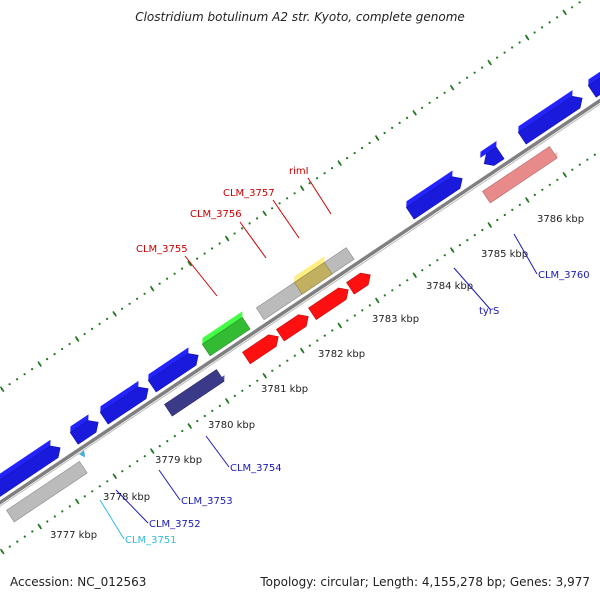  What do you see at coordinates (25, 459) in the screenshot?
I see `gene-forward-1-top` at bounding box center [25, 459].